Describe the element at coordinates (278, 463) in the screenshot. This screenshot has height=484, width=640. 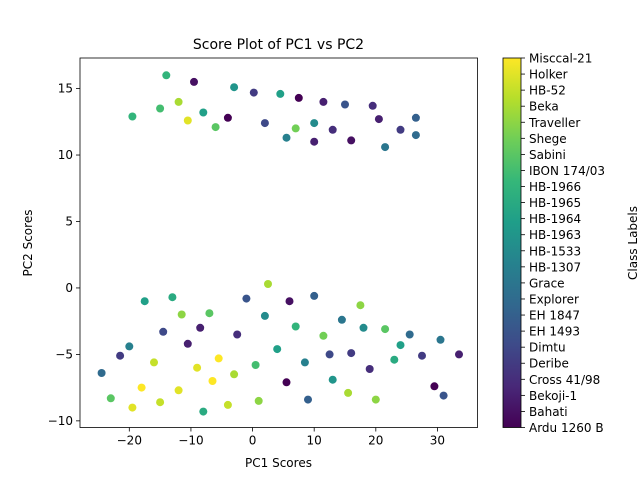
I see `x-axis-label: PC1 Scores` at that location.